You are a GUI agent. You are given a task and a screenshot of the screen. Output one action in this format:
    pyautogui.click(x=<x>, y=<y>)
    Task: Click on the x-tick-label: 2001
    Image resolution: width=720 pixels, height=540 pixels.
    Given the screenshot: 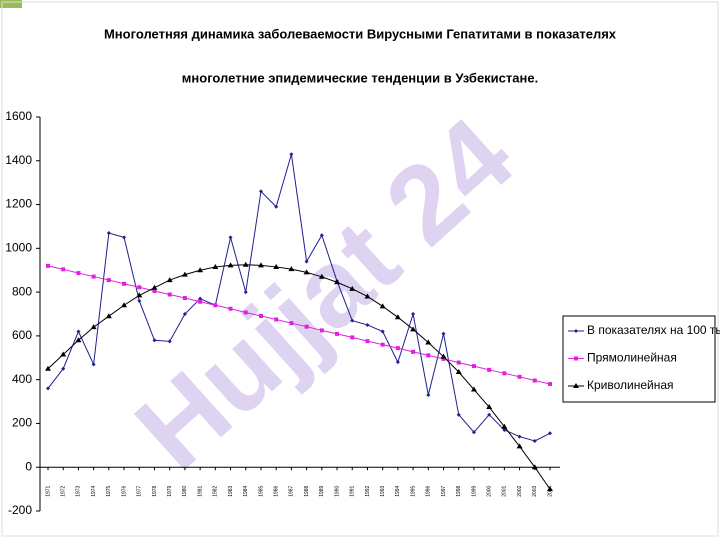 What is the action you would take?
    pyautogui.click(x=505, y=490)
    